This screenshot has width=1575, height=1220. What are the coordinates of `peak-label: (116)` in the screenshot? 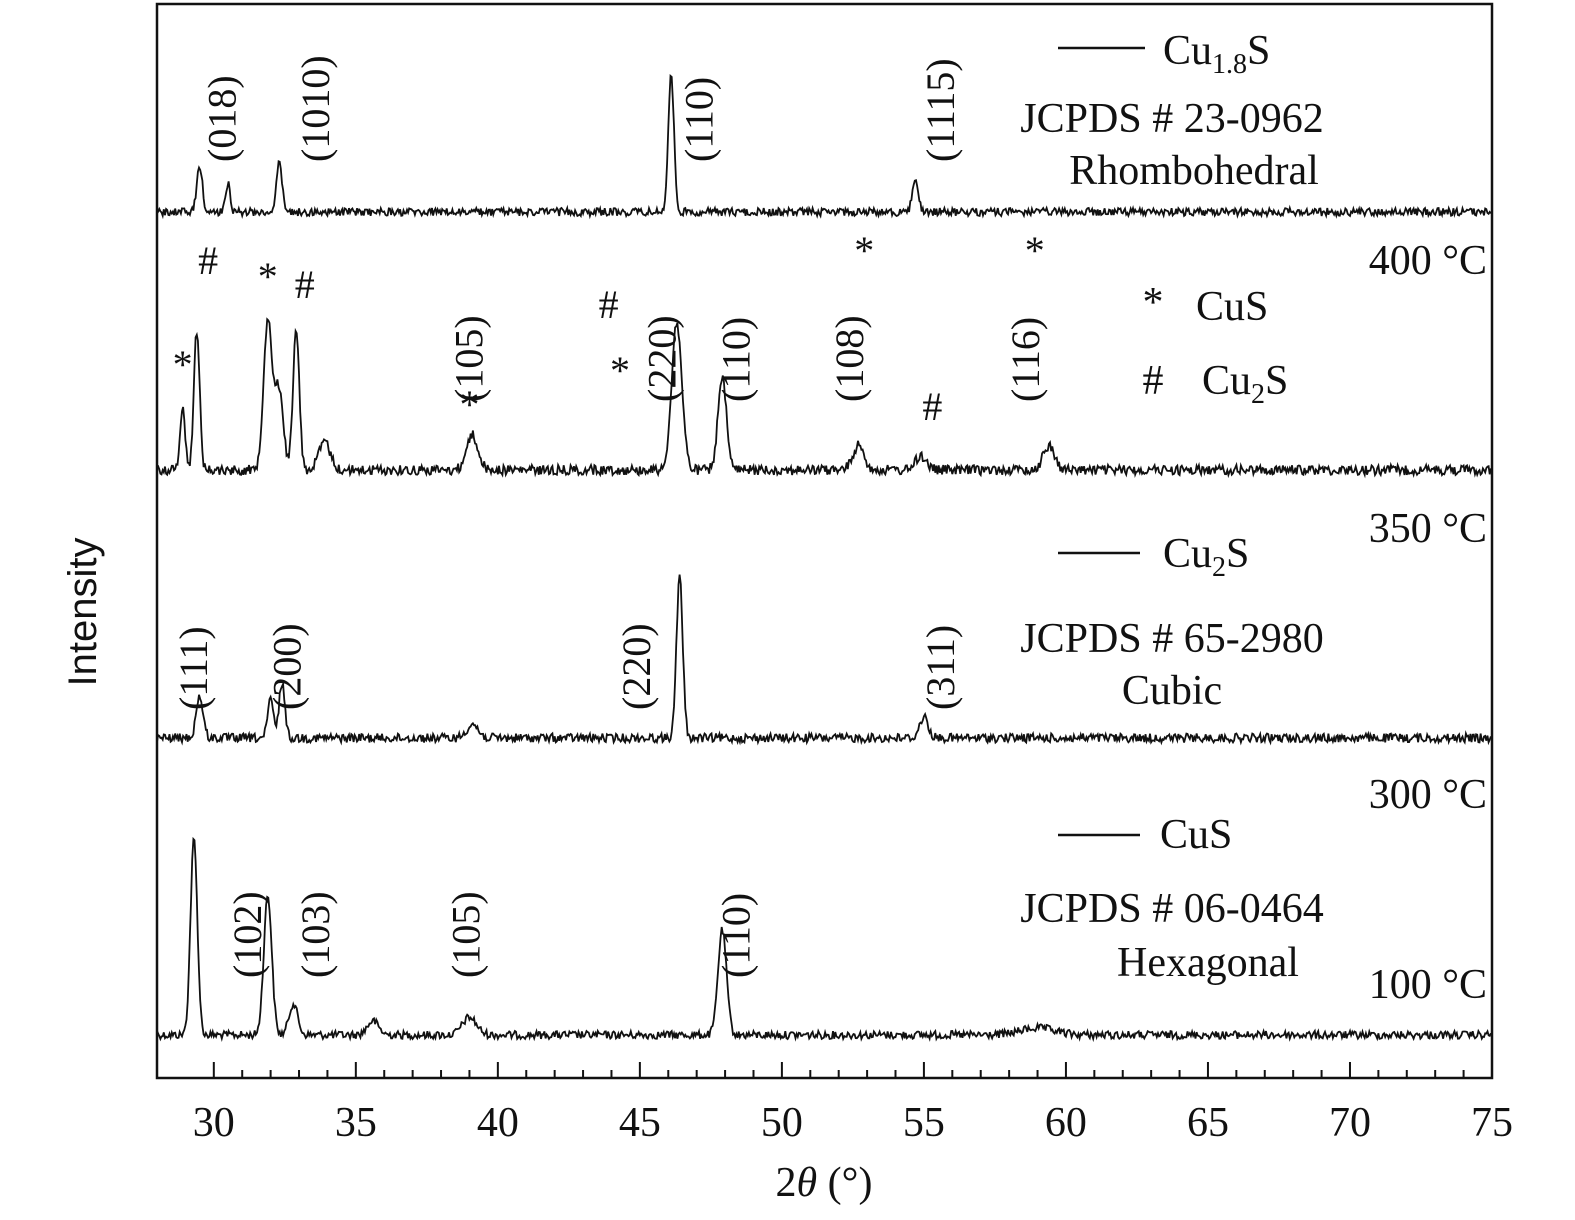 It's located at (1025, 359).